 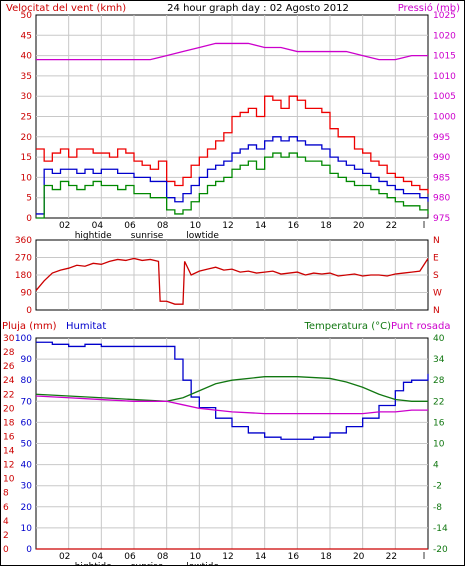 I want to click on y-tick-label-right: -8, so click(x=437, y=508).